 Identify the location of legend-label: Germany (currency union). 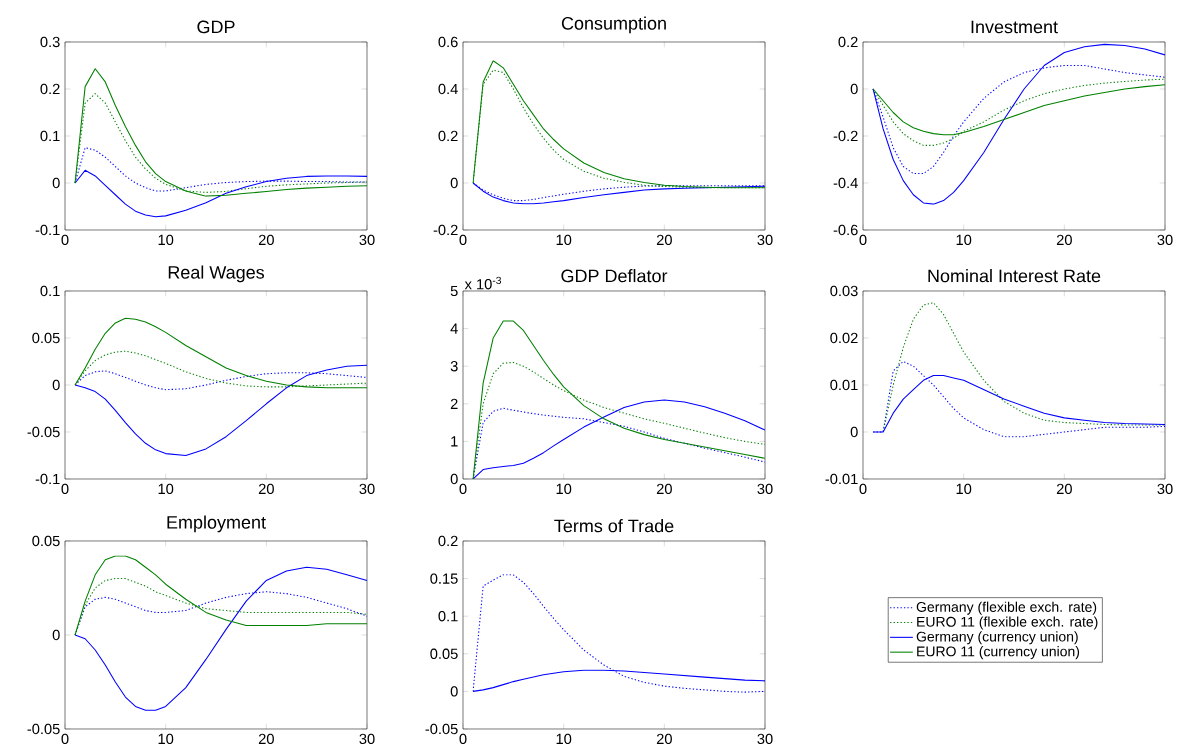
(997, 638).